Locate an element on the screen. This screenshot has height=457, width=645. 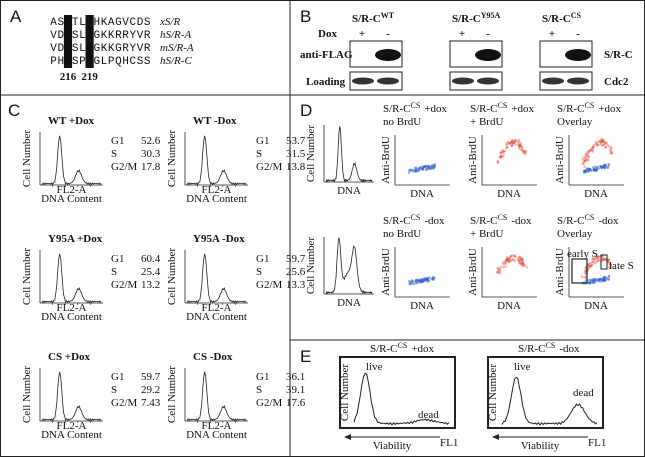
species-label: mS/R-A is located at coordinates (177, 48).